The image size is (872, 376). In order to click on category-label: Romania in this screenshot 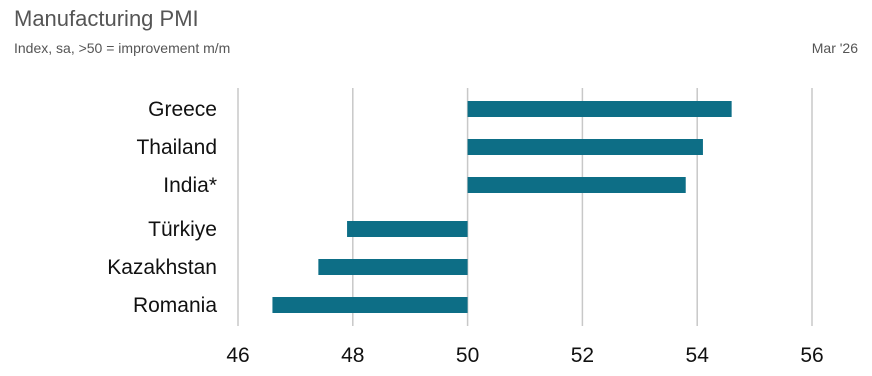, I will do `click(175, 305)`.